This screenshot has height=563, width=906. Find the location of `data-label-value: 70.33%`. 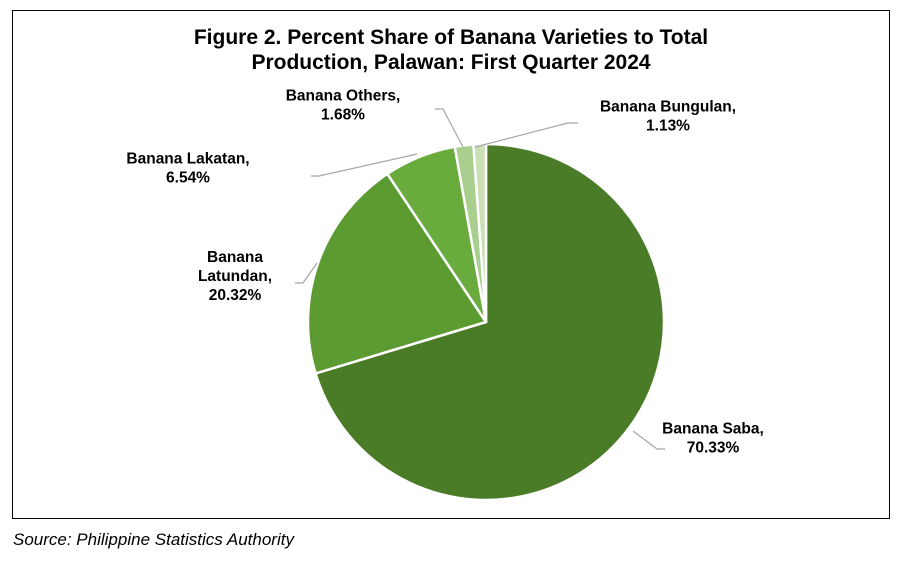

data-label-value: 70.33% is located at coordinates (713, 448).